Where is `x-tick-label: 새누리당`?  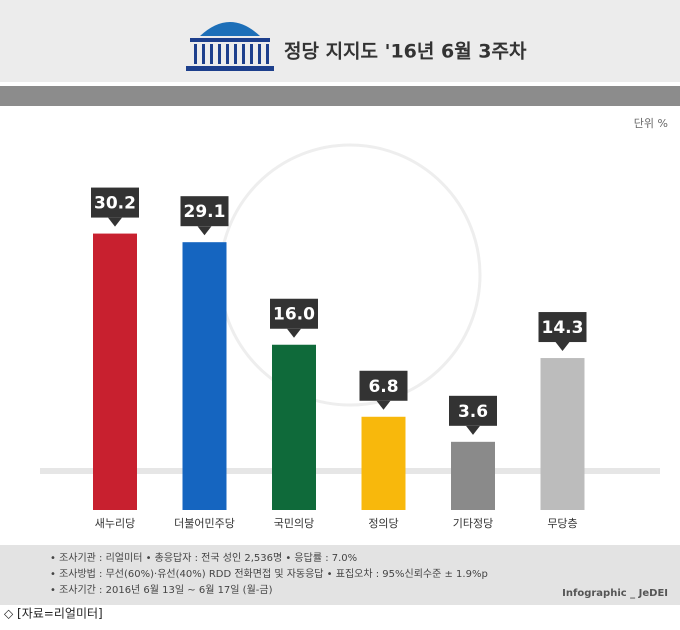
x-tick-label: 새누리당 is located at coordinates (115, 523).